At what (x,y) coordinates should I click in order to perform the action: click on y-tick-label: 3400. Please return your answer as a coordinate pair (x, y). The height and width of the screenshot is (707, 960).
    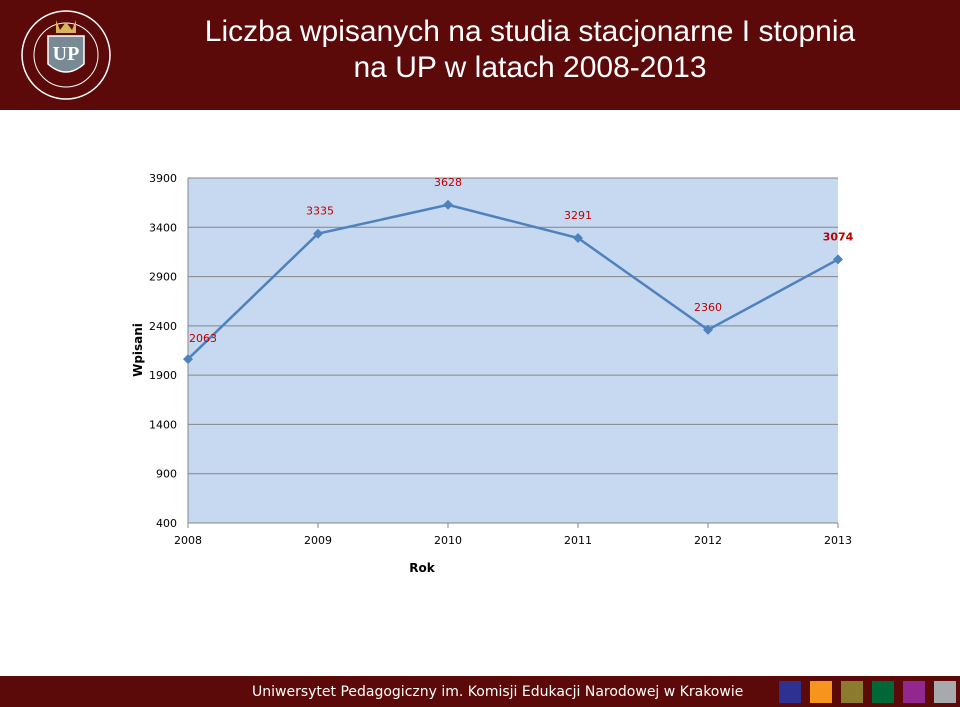
    Looking at the image, I should click on (163, 227).